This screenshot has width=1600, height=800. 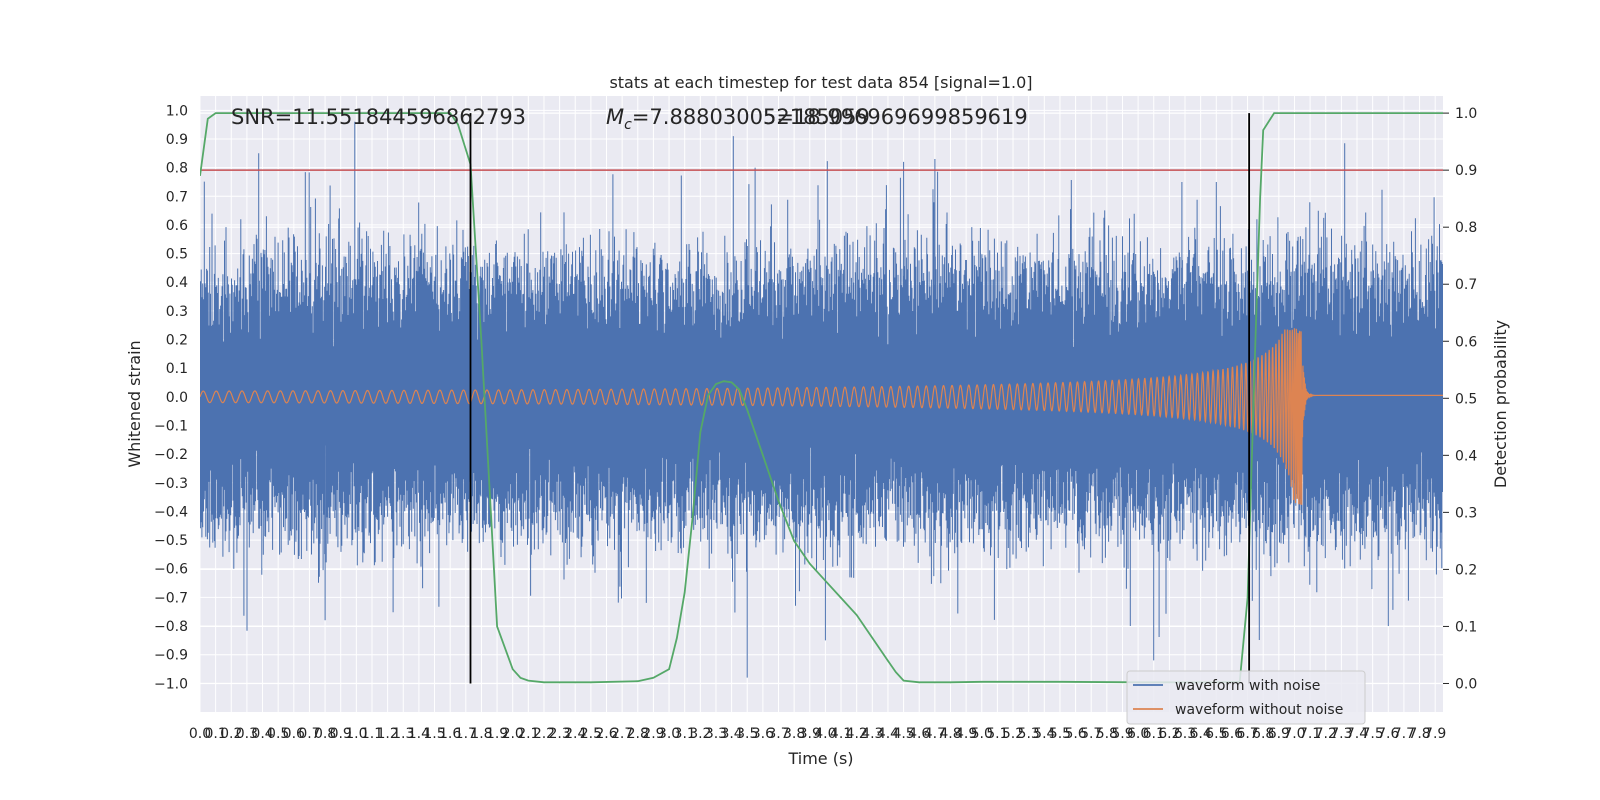 I want to click on x-tick-label: 7.9, so click(x=1435, y=734).